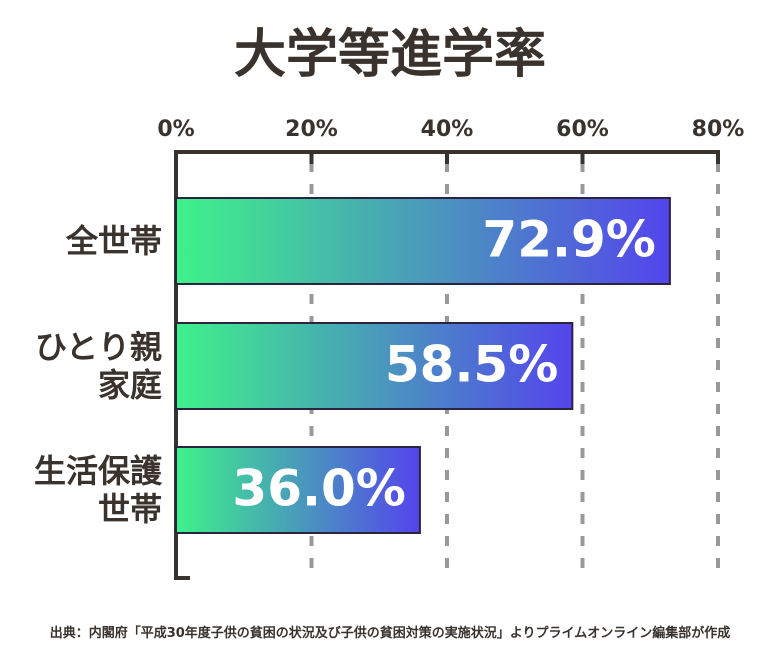 This screenshot has width=780, height=663. Describe the element at coordinates (390, 55) in the screenshot. I see `chart-title: 大学等進学率` at that location.